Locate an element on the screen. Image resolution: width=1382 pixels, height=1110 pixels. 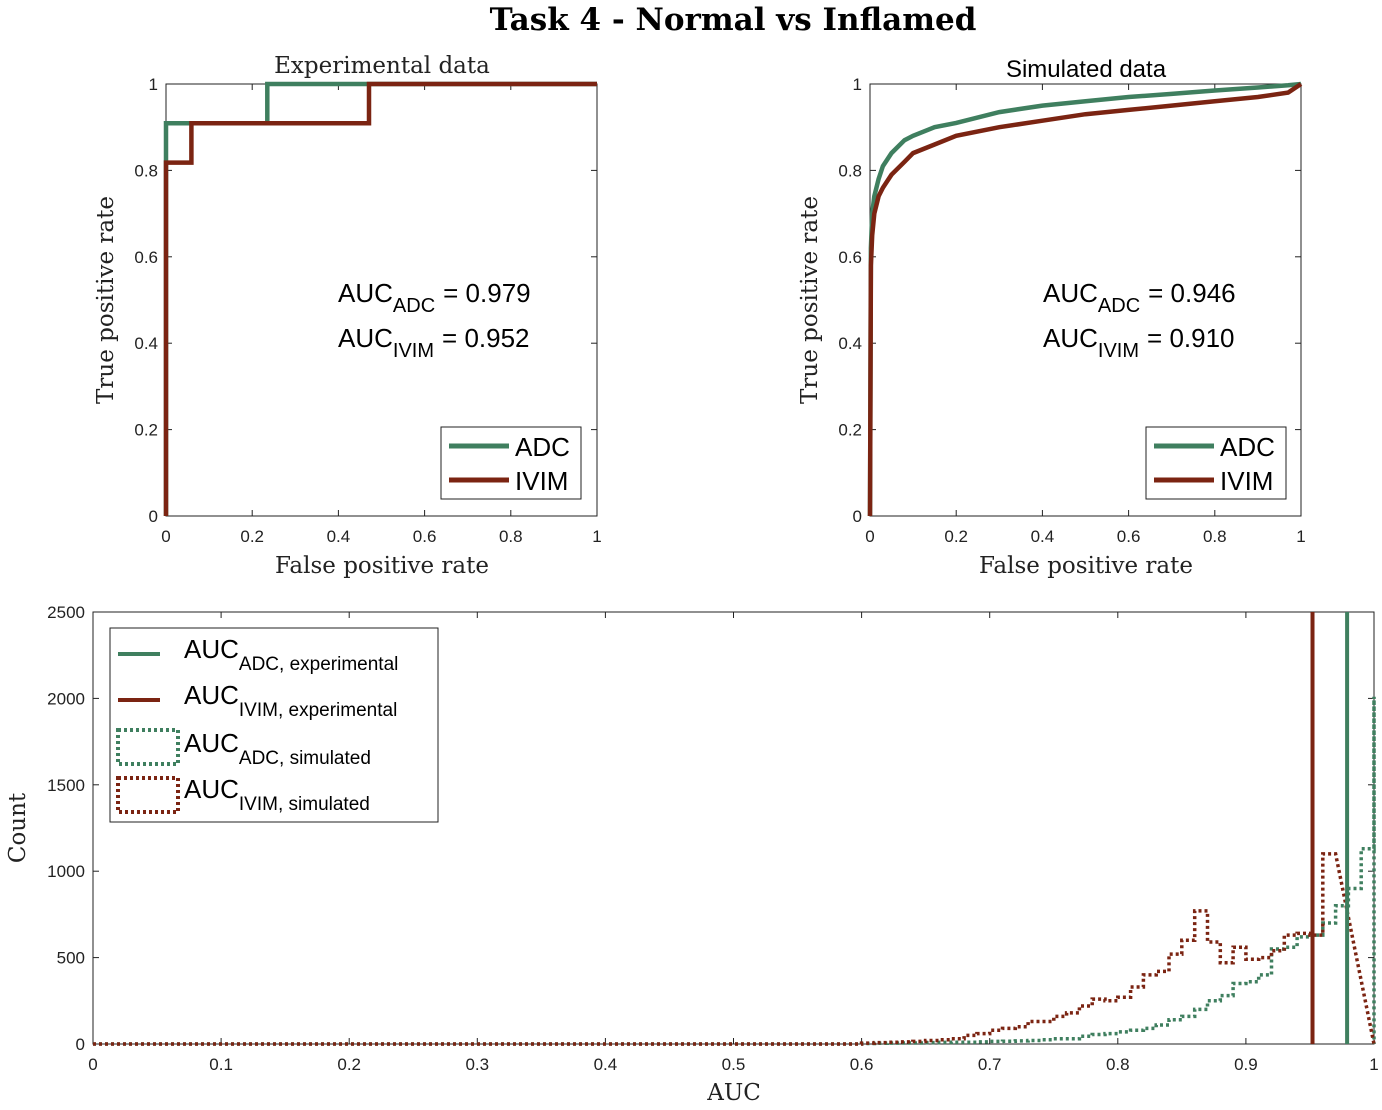
histogram-xlabel: AUC is located at coordinates (733, 1093).